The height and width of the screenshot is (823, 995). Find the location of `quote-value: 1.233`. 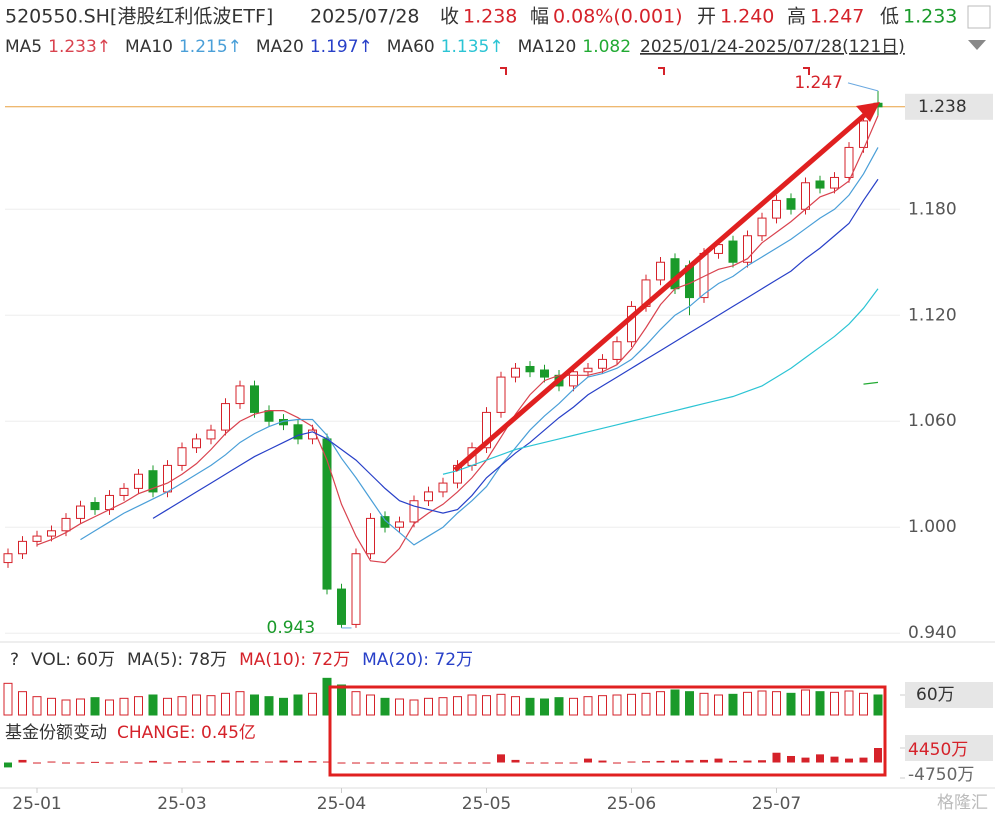

quote-value: 1.233 is located at coordinates (930, 17).